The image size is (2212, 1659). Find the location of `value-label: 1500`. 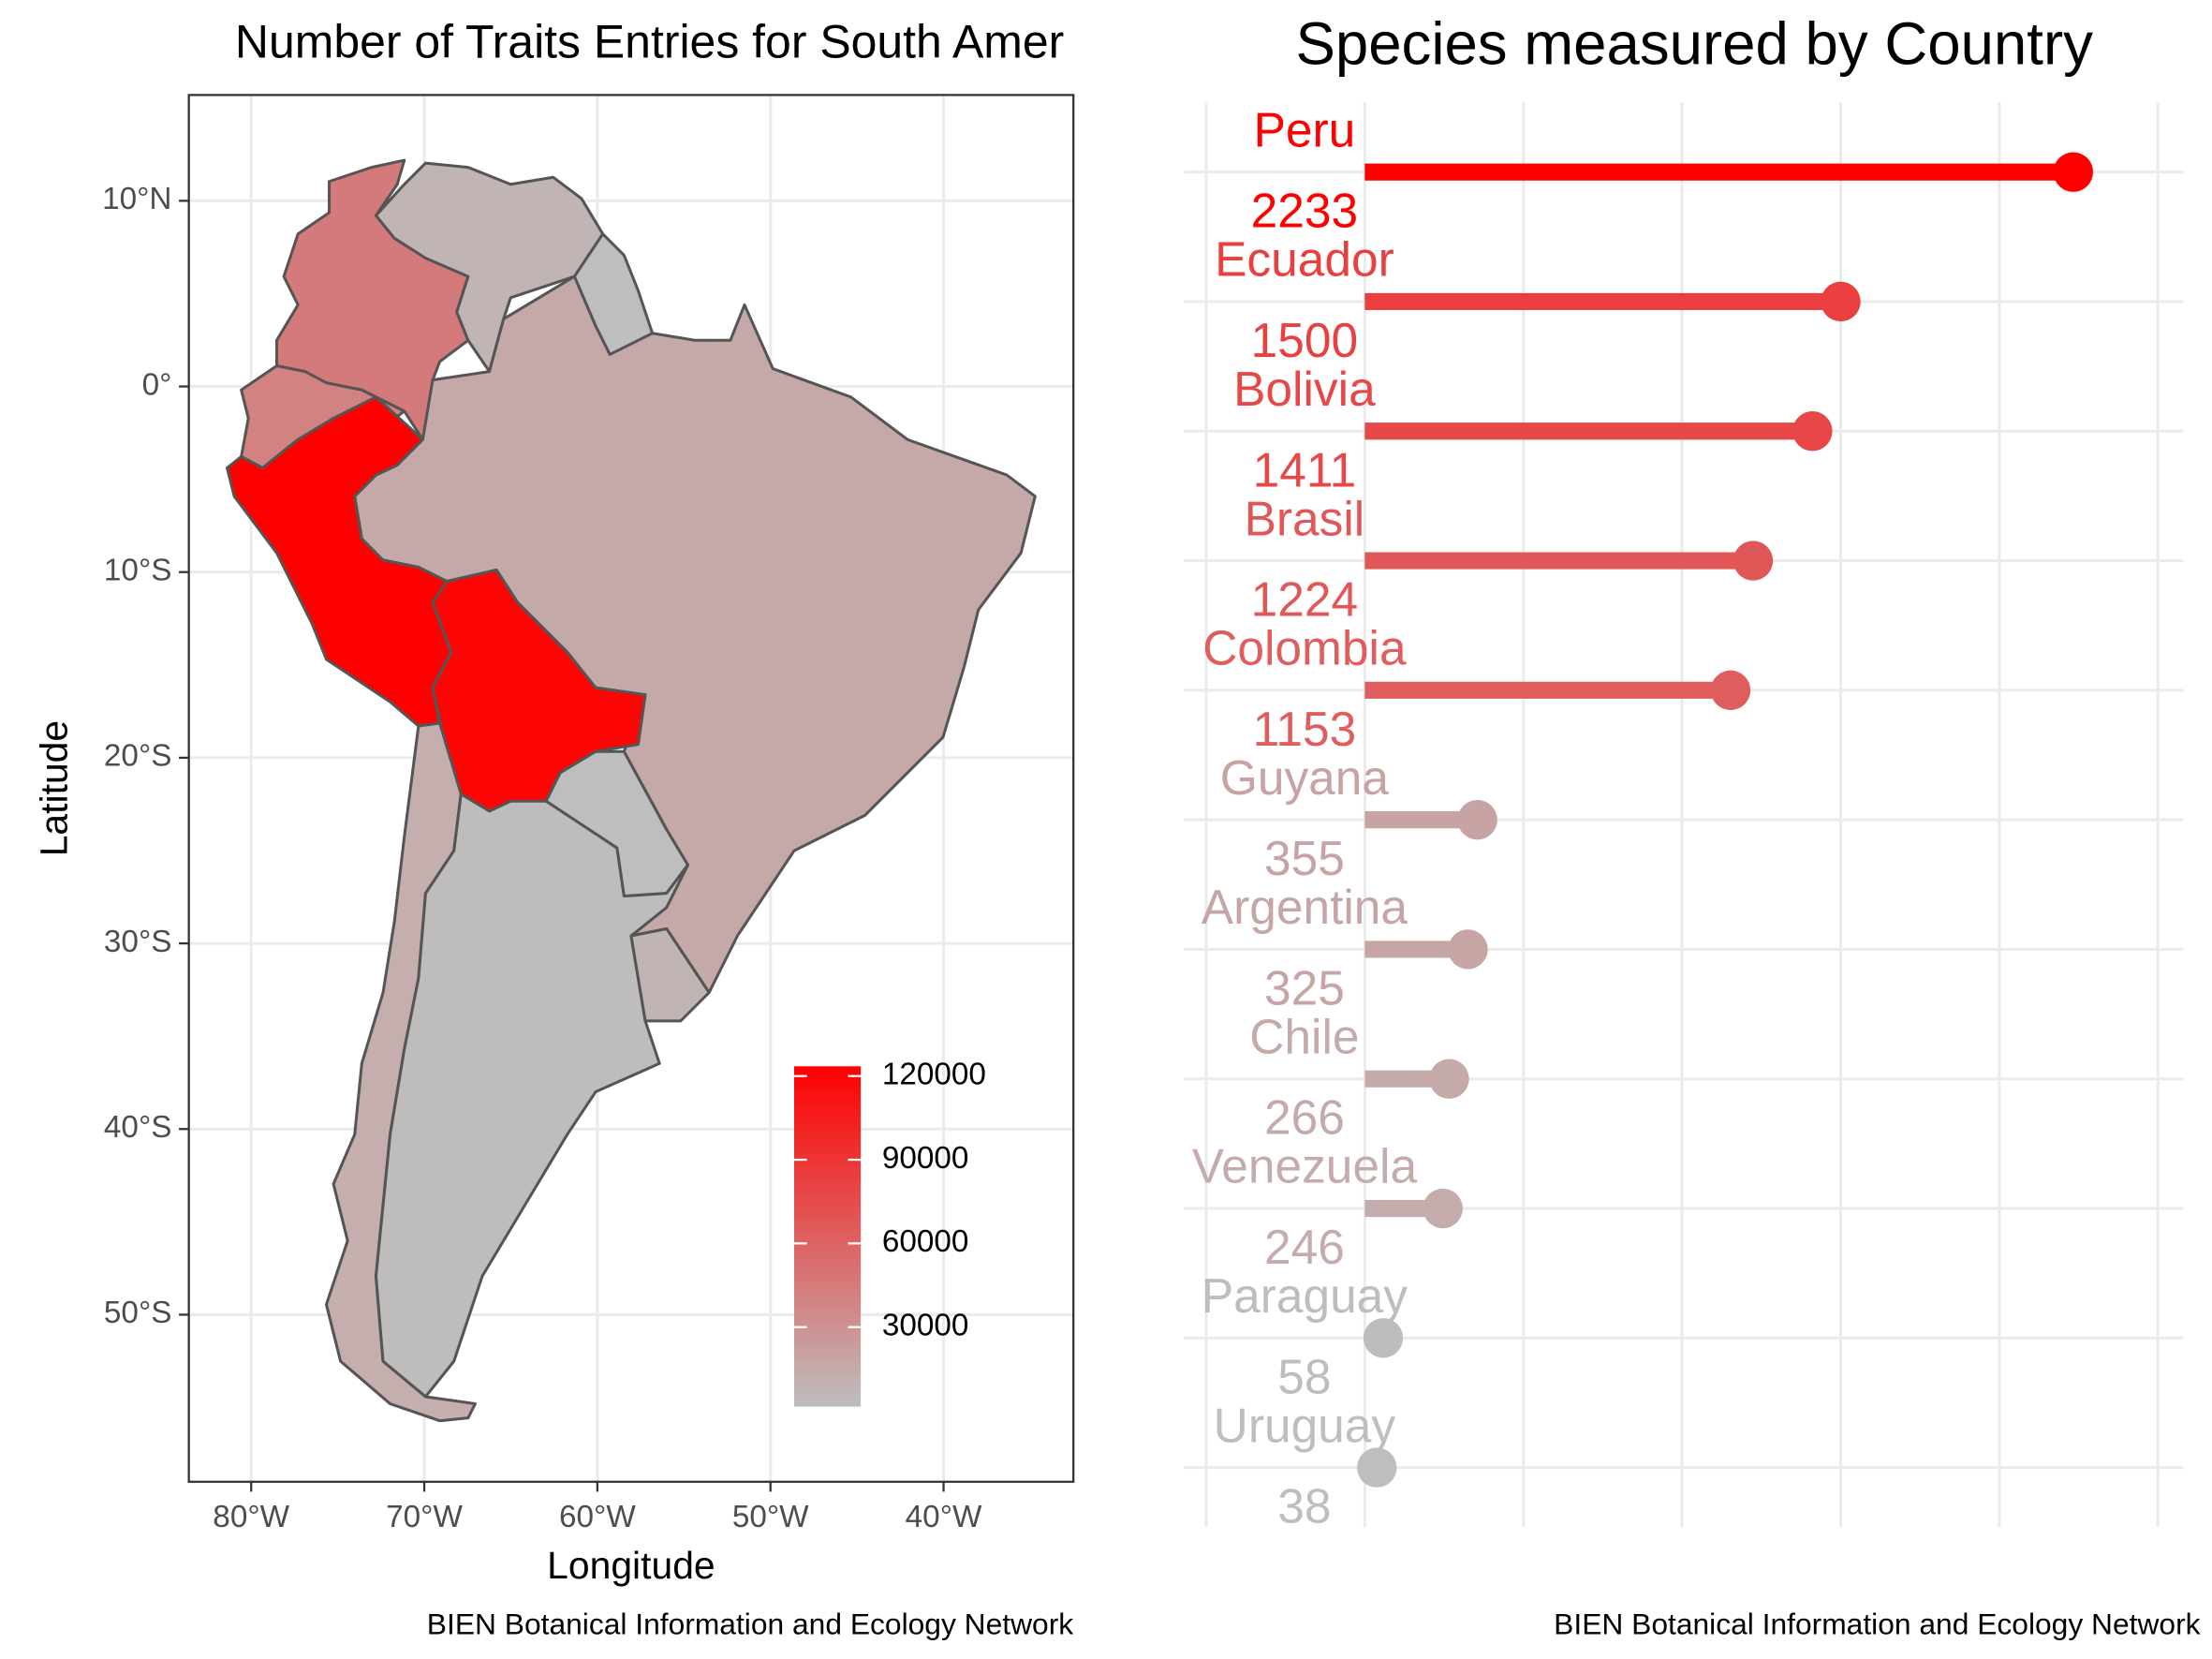

value-label: 1500 is located at coordinates (1304, 340).